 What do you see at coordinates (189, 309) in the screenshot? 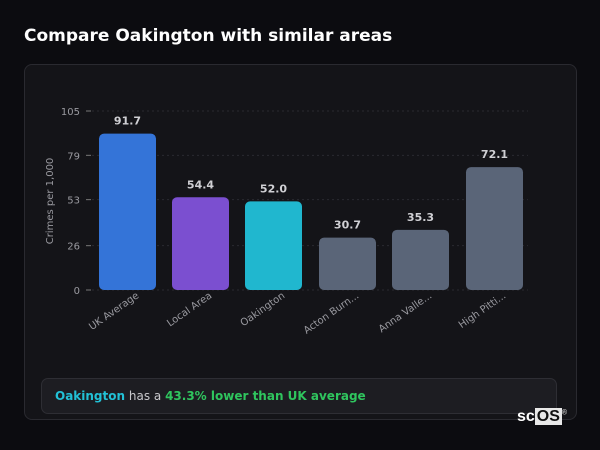
I see `x-tick-label: Local Area` at bounding box center [189, 309].